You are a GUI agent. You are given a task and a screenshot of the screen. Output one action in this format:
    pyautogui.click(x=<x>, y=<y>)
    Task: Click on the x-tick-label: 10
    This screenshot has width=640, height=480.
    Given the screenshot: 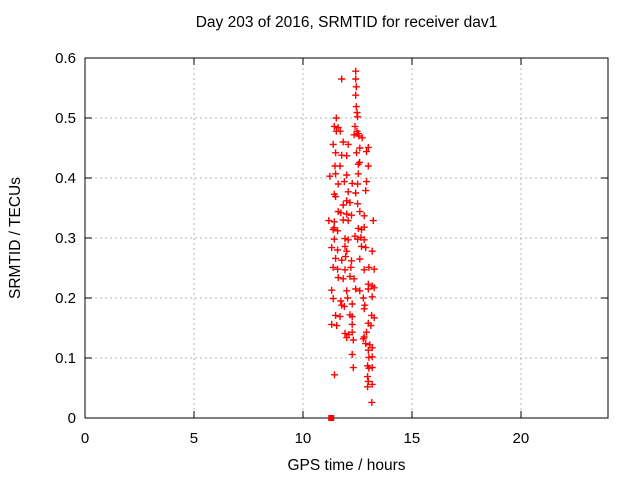 What is the action you would take?
    pyautogui.click(x=303, y=438)
    